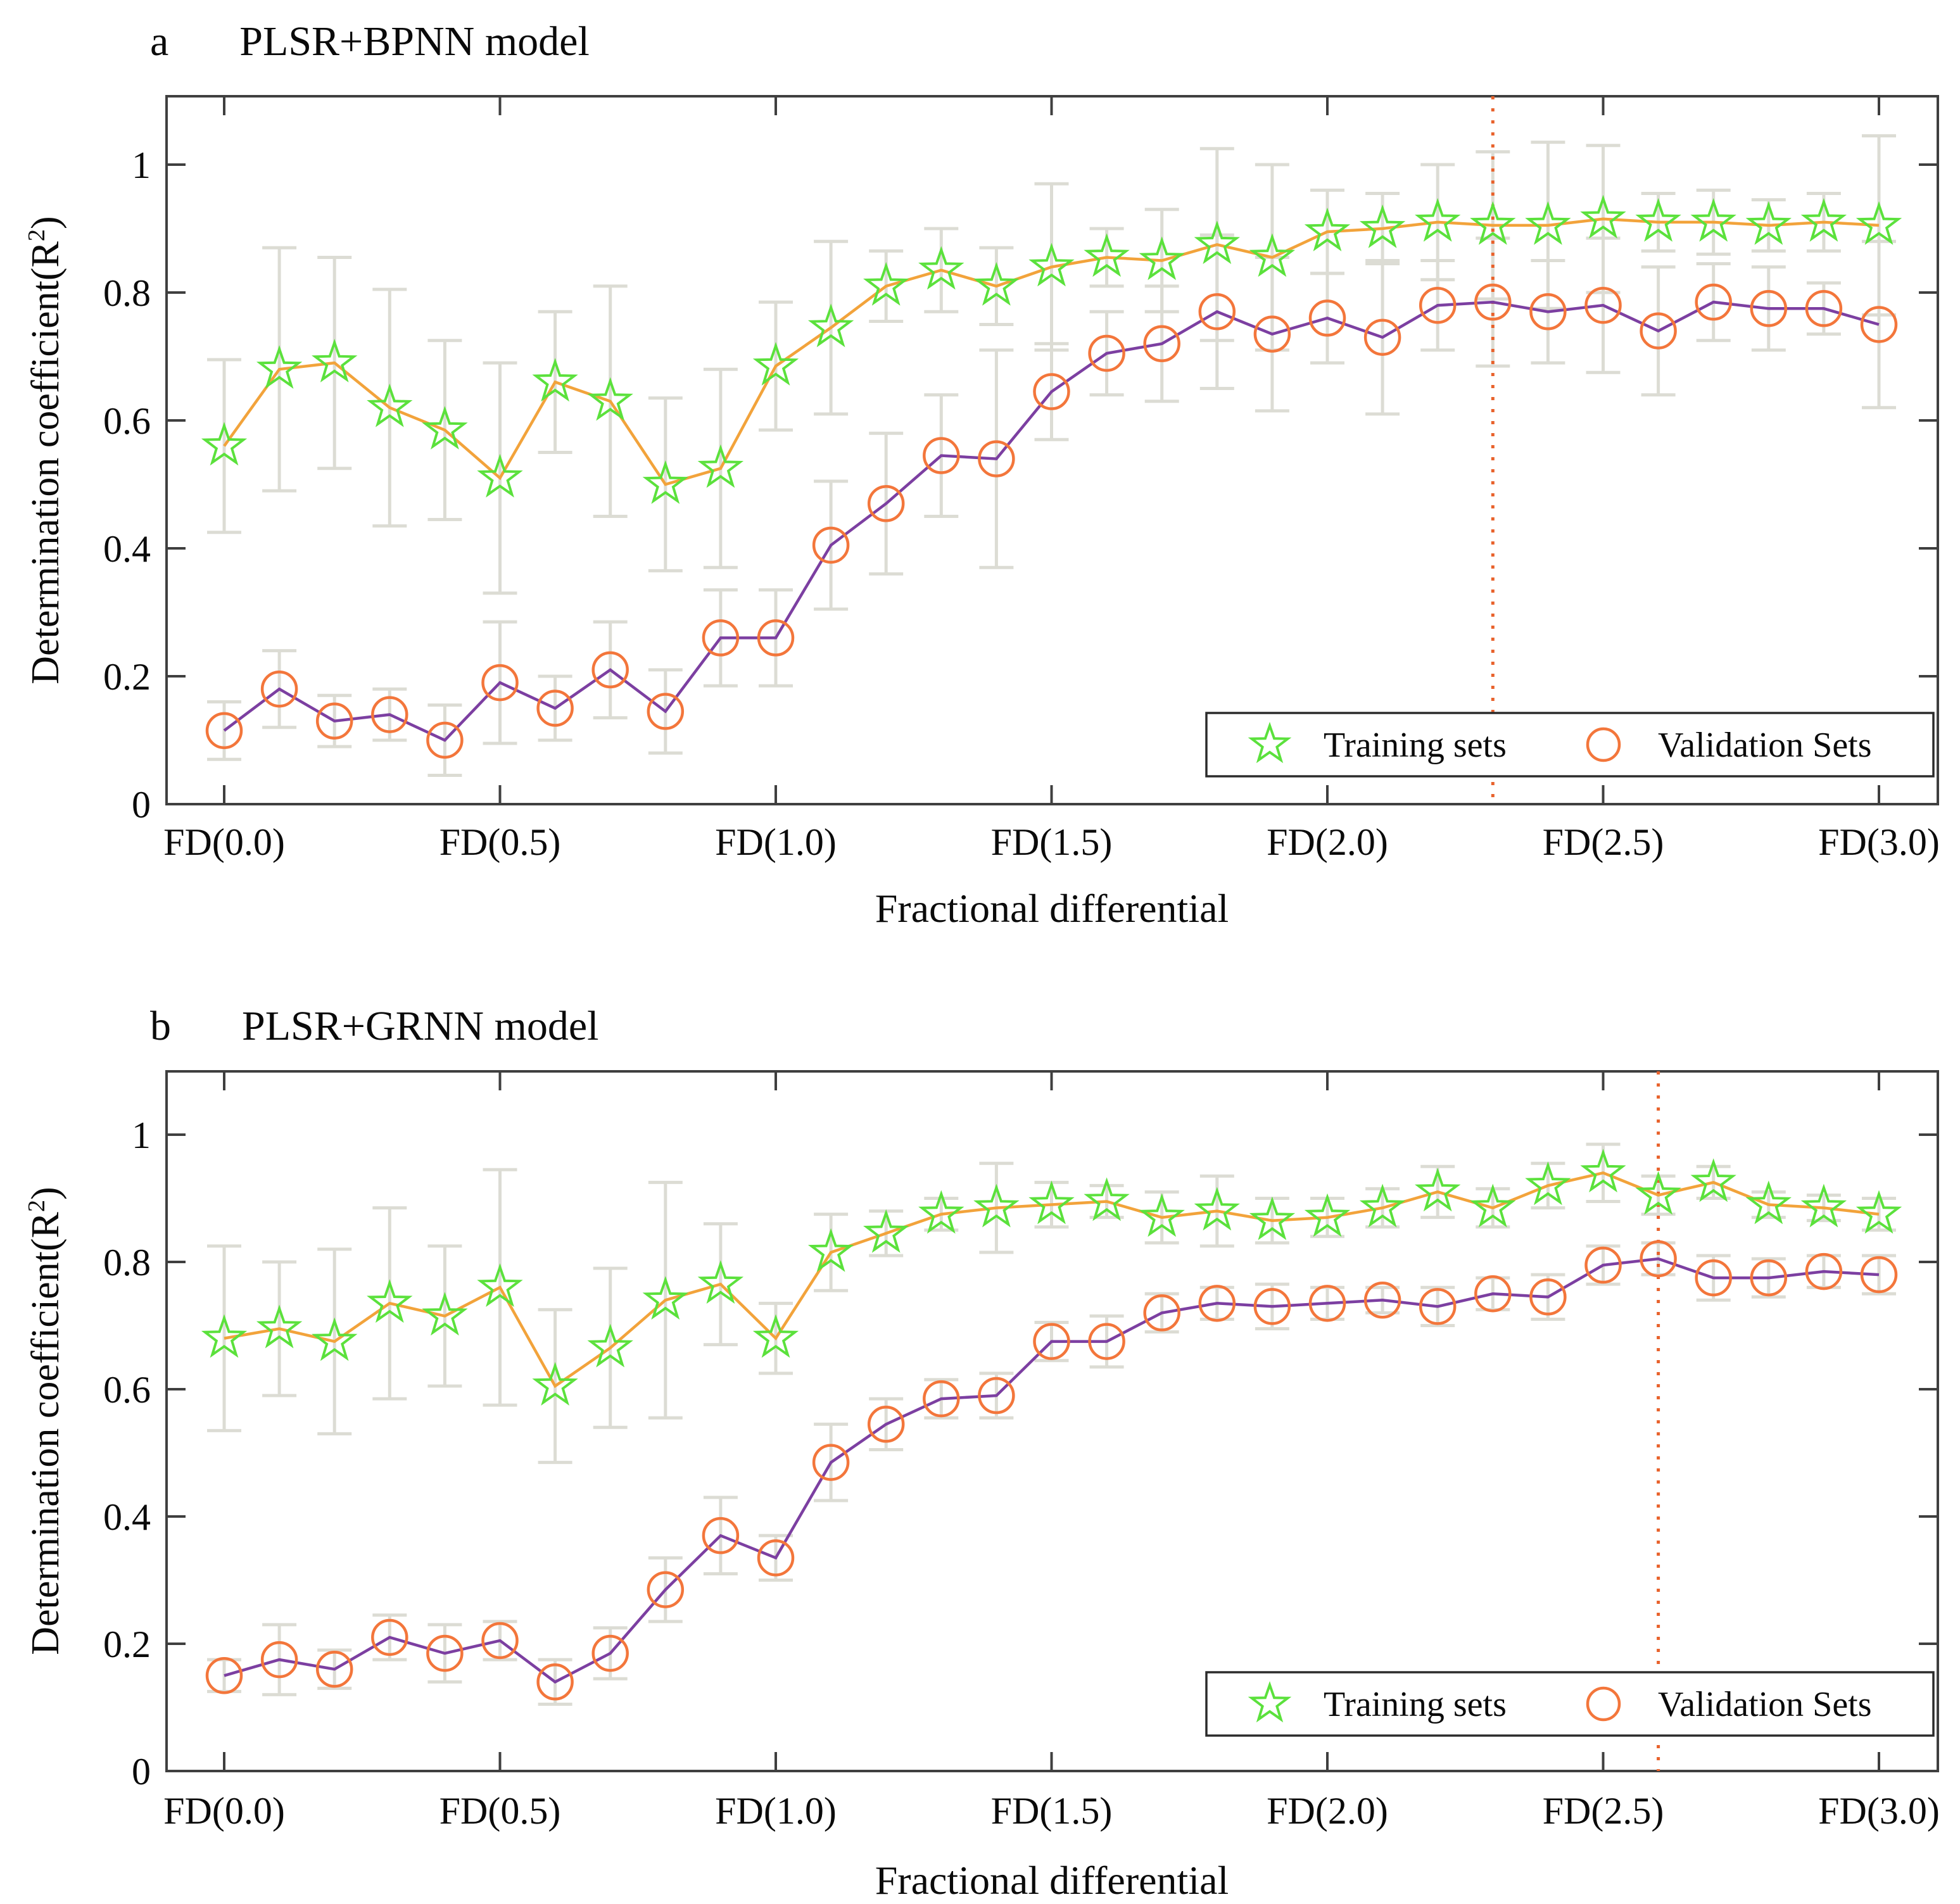 Image resolution: width=1960 pixels, height=1904 pixels. Describe the element at coordinates (127, 1517) in the screenshot. I see `panel-b-y-tick-label: 0.4` at that location.